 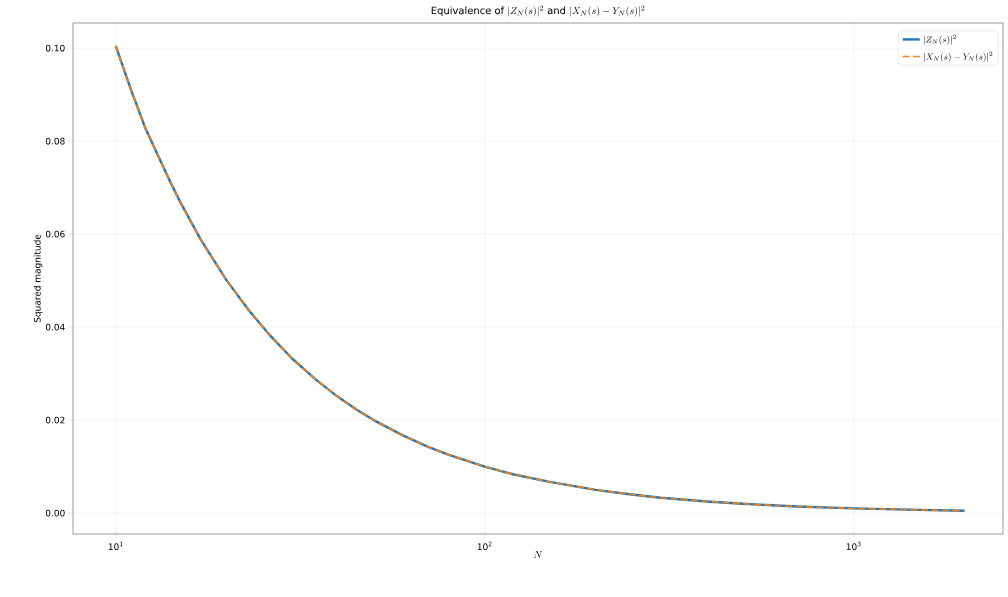 I want to click on y-tick-label: 0.10, so click(x=55, y=48).